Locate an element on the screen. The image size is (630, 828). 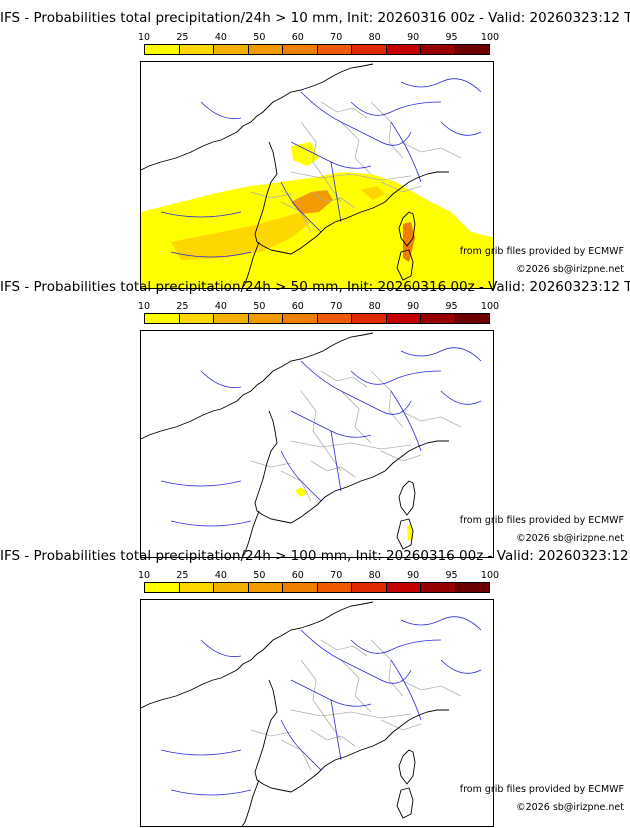
colorbar-tick-label: 60 is located at coordinates (297, 37).